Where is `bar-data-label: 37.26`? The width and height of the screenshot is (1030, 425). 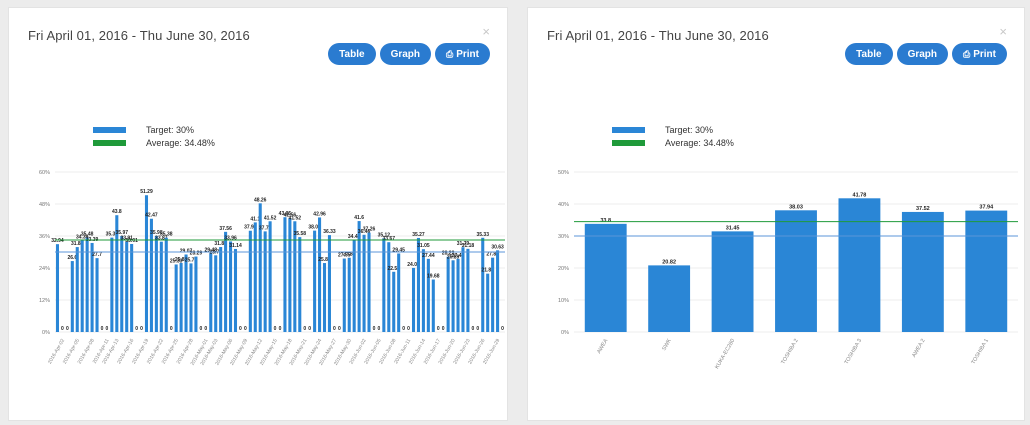 bar-data-label: 37.26 is located at coordinates (369, 230).